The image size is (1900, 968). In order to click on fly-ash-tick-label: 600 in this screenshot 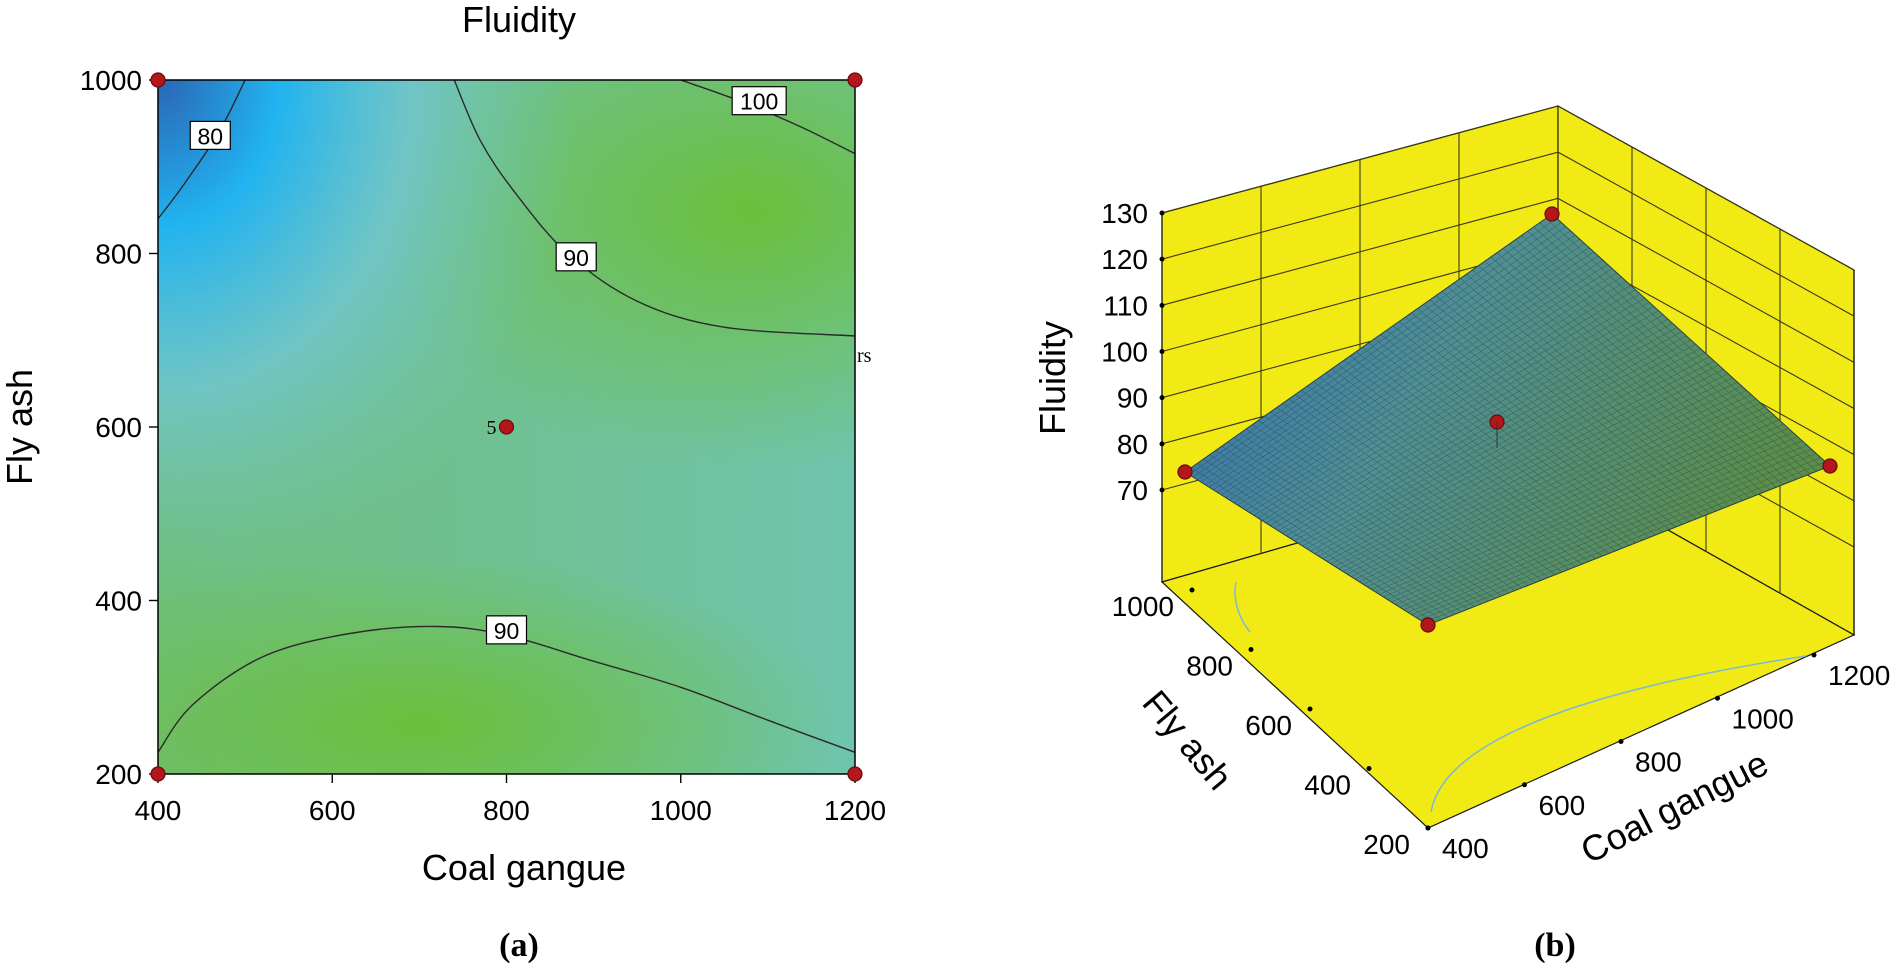, I will do `click(1268, 725)`.